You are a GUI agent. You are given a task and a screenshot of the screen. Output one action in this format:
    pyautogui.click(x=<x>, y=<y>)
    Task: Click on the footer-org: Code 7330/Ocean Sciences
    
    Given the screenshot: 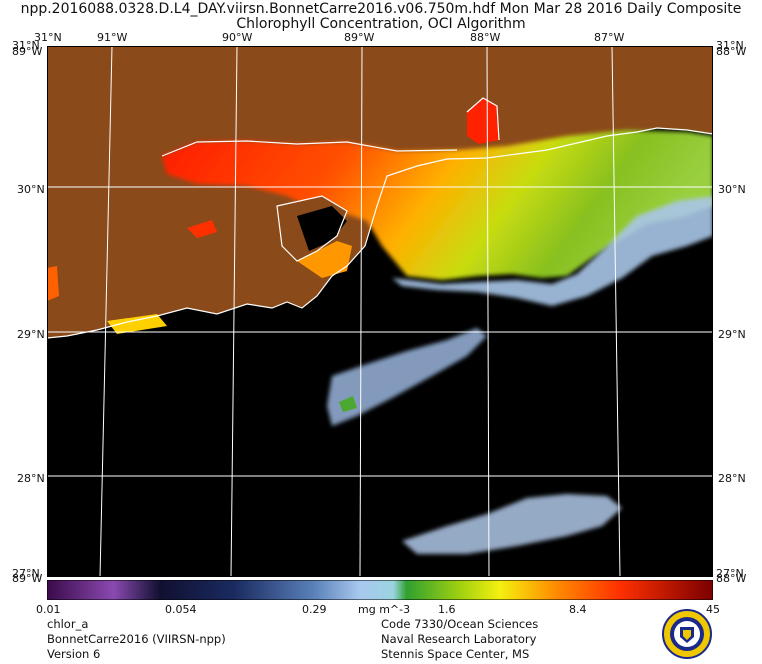 What is the action you would take?
    pyautogui.click(x=460, y=624)
    